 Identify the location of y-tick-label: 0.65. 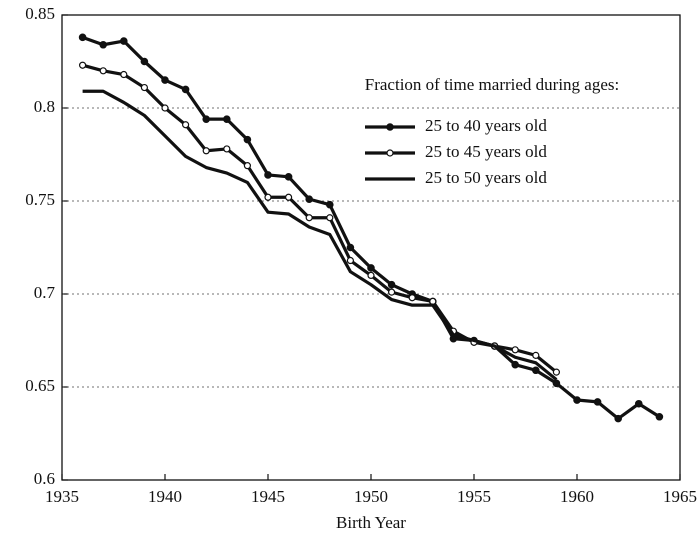
(40, 385).